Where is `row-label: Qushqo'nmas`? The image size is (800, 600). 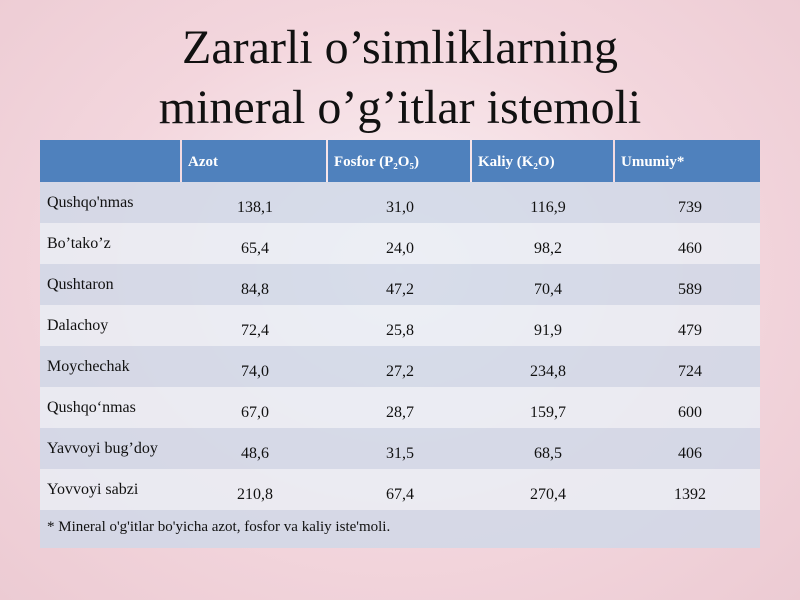 row-label: Qushqo'nmas is located at coordinates (90, 202).